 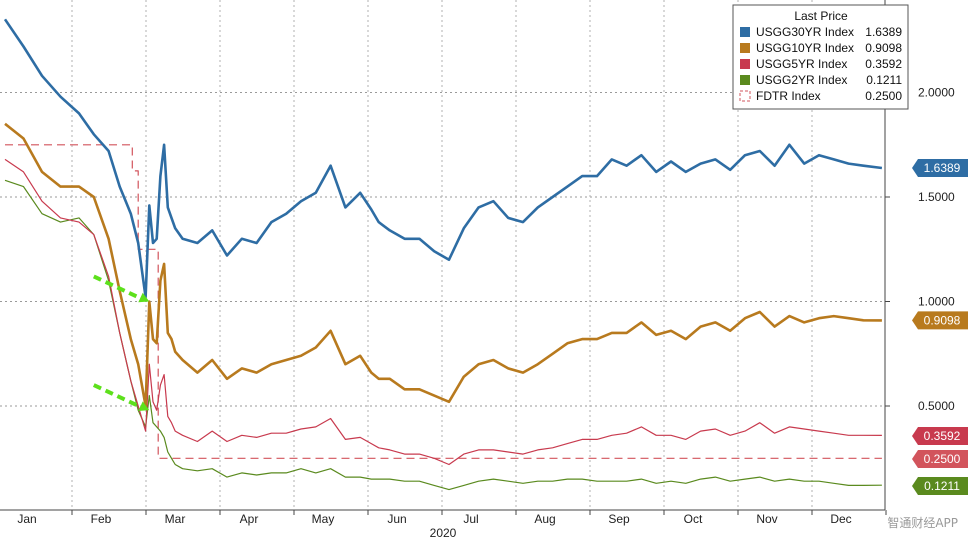 I want to click on y-axis-ticks: 0.5000 1.0000 1.5000 2.0000, so click(x=920, y=249).